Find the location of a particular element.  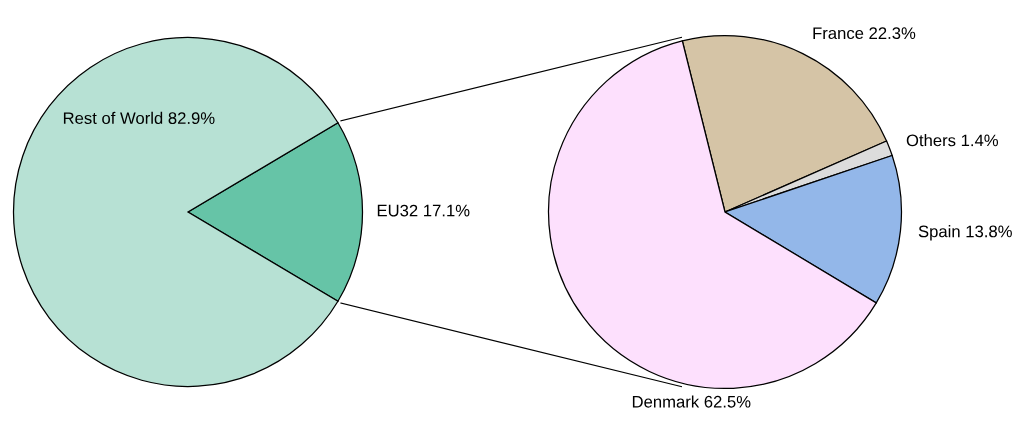

slice-label: Spain 13.8% is located at coordinates (965, 233).